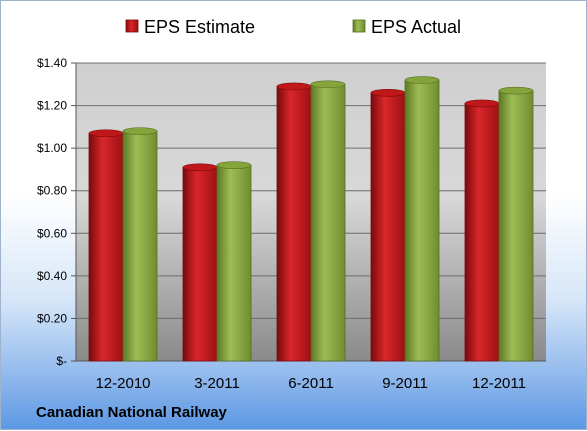  What do you see at coordinates (52, 148) in the screenshot?
I see `y-tick-label: $1.00` at bounding box center [52, 148].